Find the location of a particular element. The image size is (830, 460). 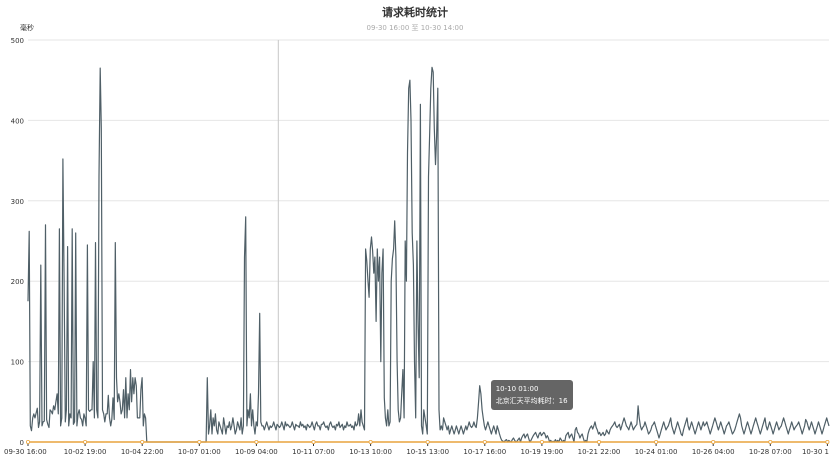

x-tick-label: 10-09 04:00 is located at coordinates (256, 452).